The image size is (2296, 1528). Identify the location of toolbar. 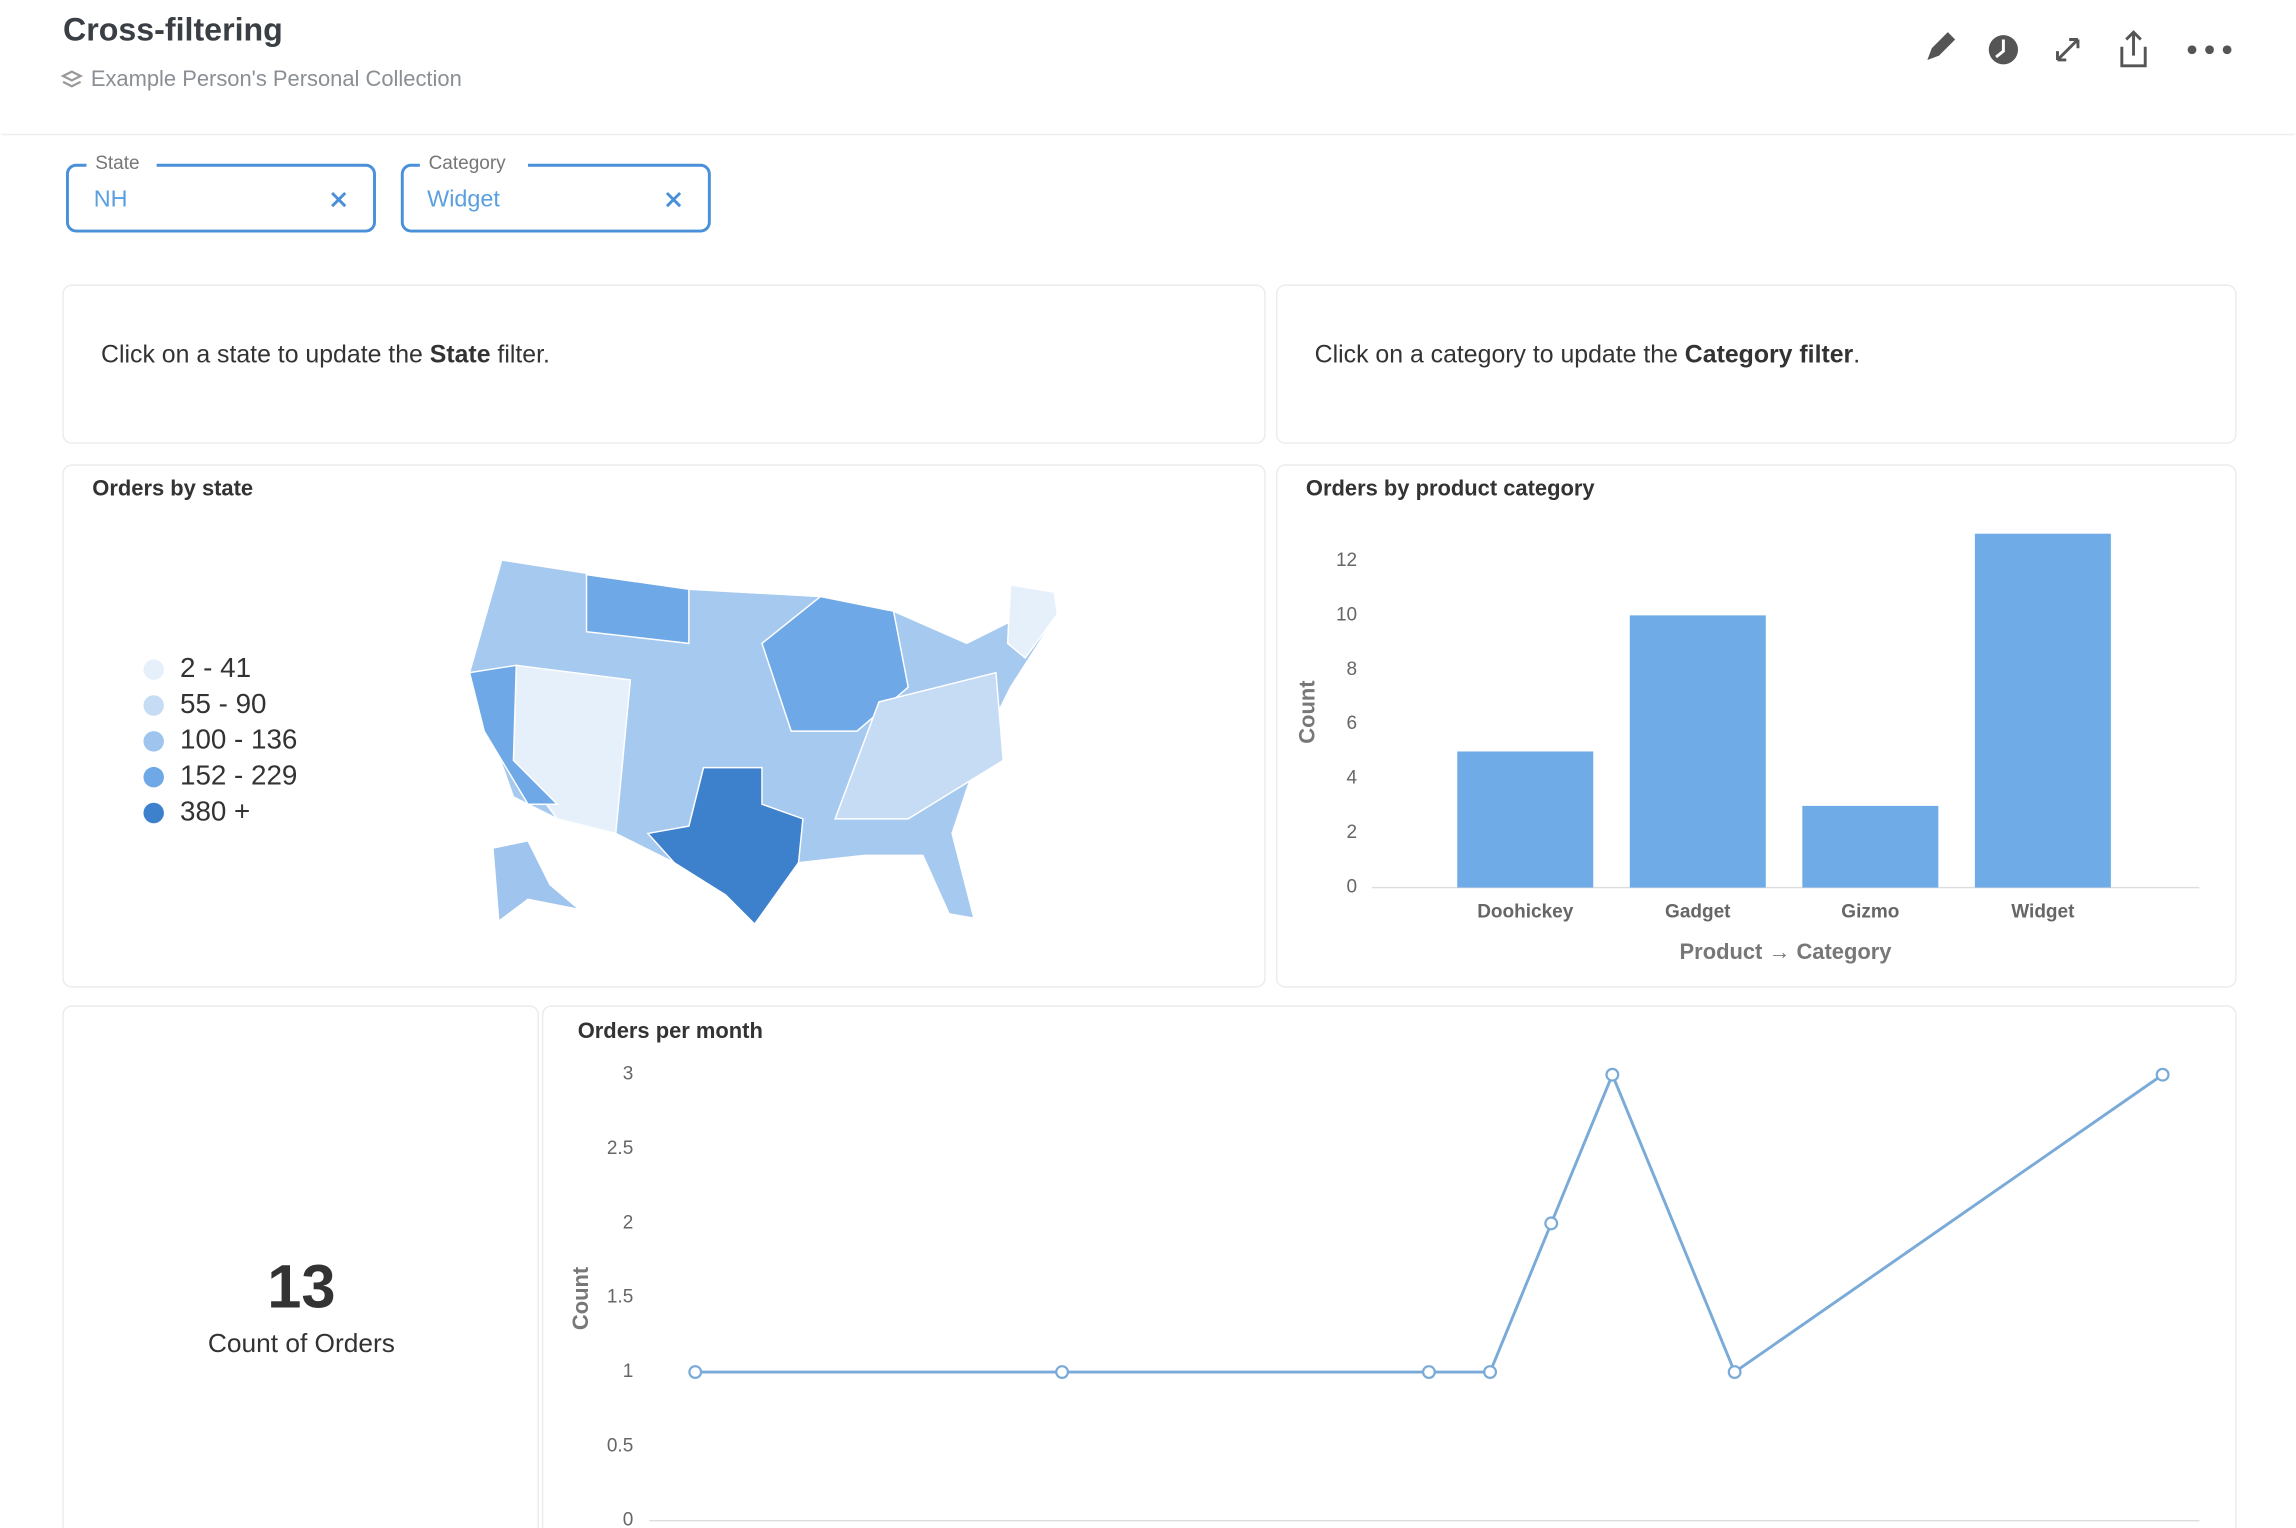
(2079, 49).